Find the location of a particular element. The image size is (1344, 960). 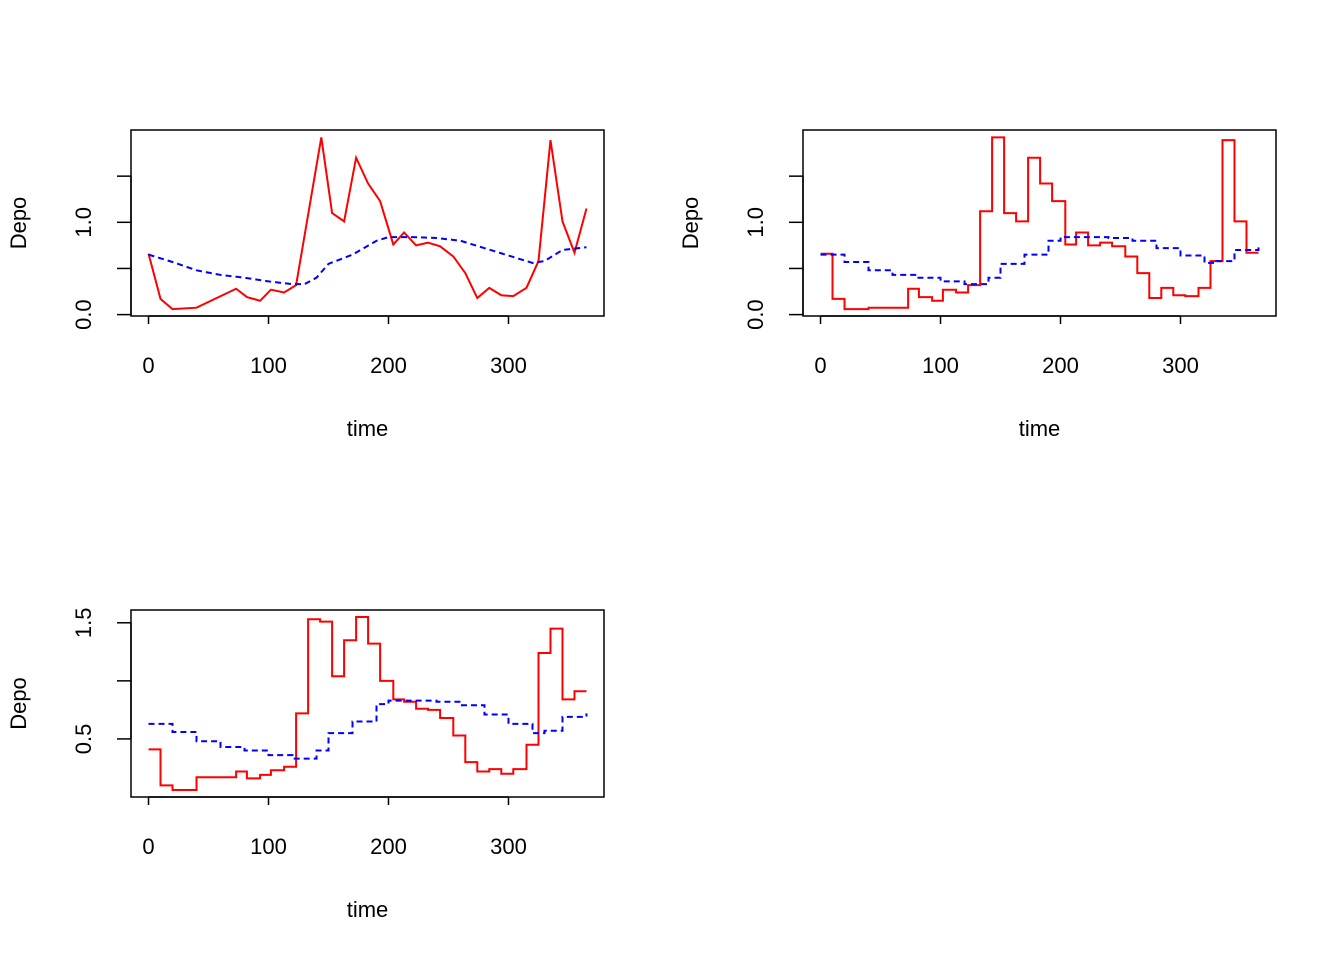

y-tick-label: 1.5 is located at coordinates (83, 622).